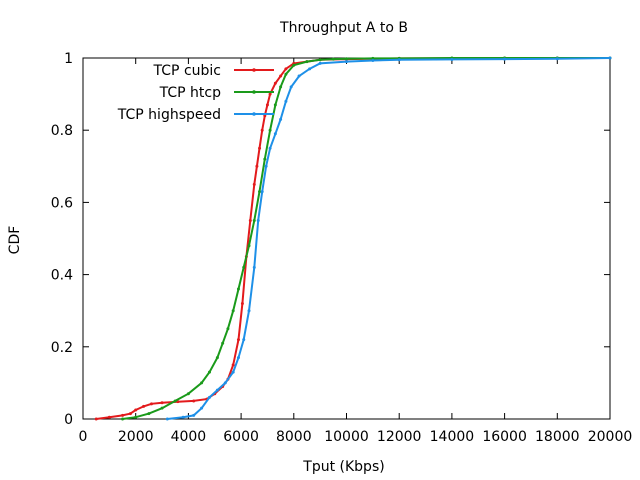 This screenshot has height=480, width=640. What do you see at coordinates (68, 59) in the screenshot?
I see `y-tick-label: 1` at bounding box center [68, 59].